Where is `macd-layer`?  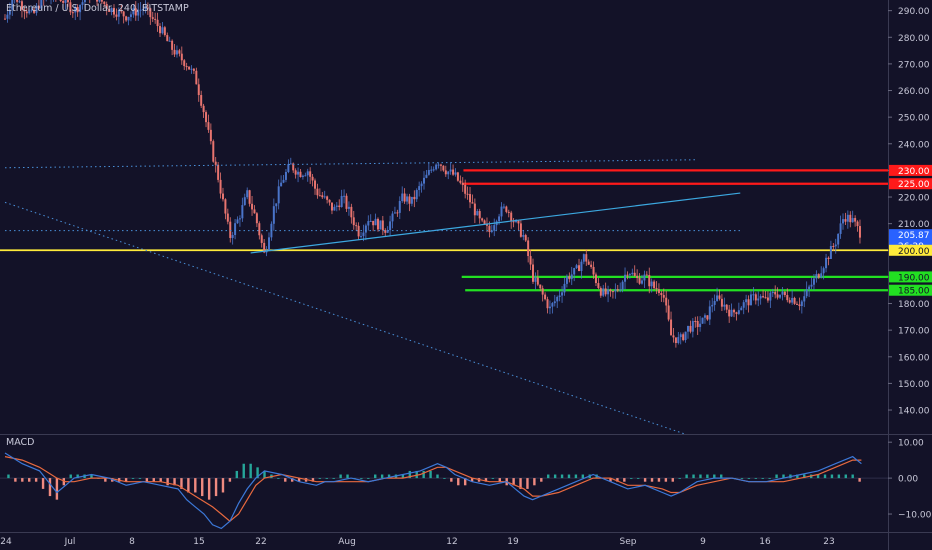 macd-layer is located at coordinates (444, 491).